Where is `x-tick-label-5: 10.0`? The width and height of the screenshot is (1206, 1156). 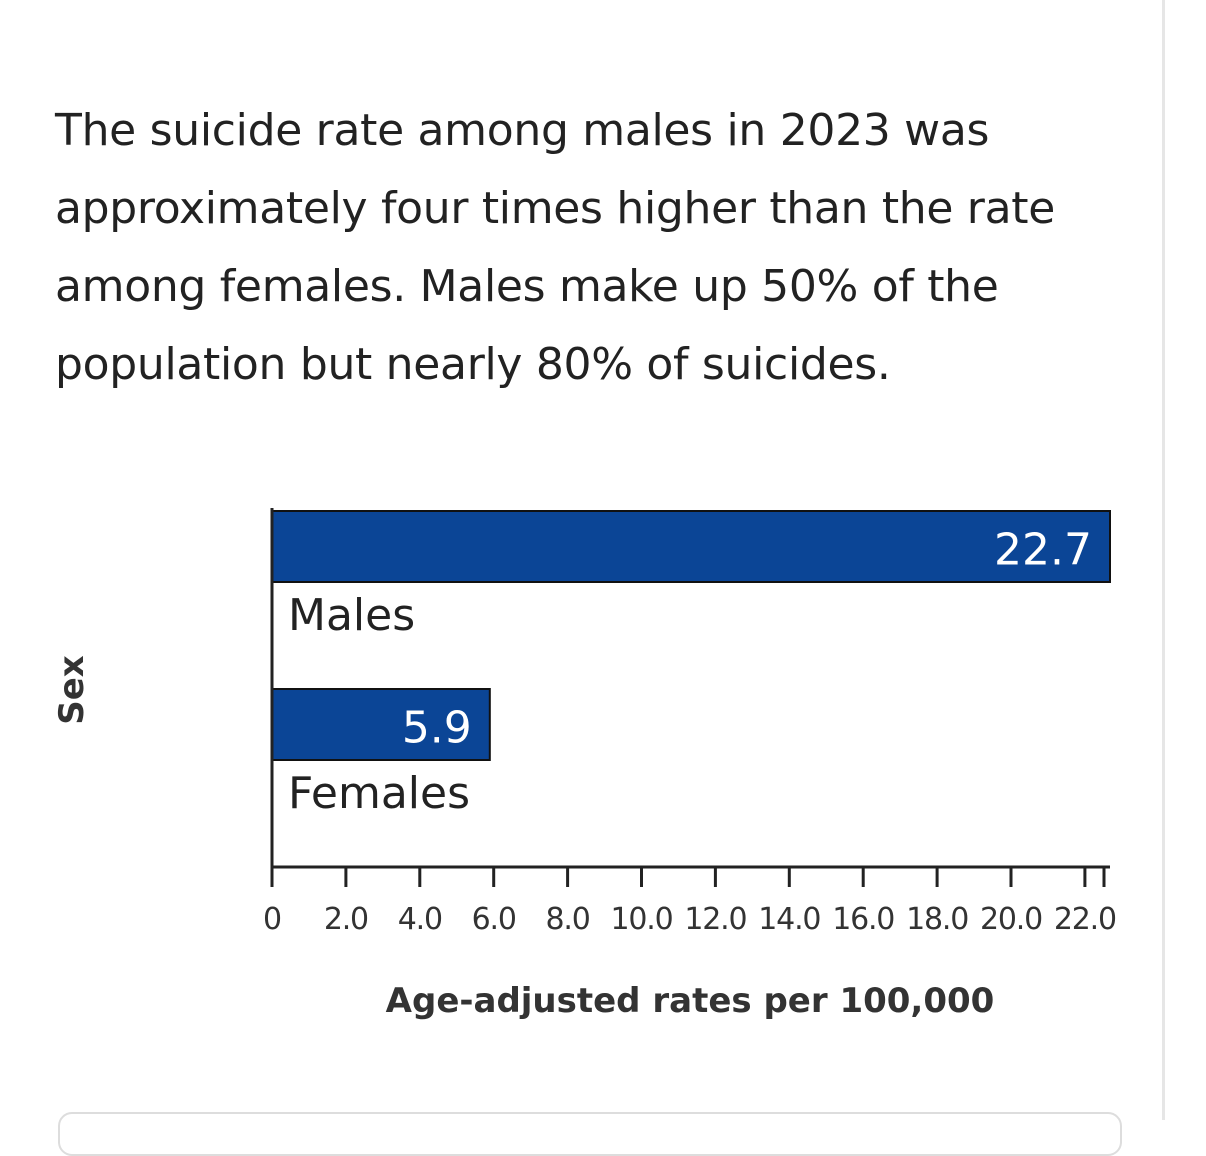 x-tick-label-5: 10.0 is located at coordinates (642, 919).